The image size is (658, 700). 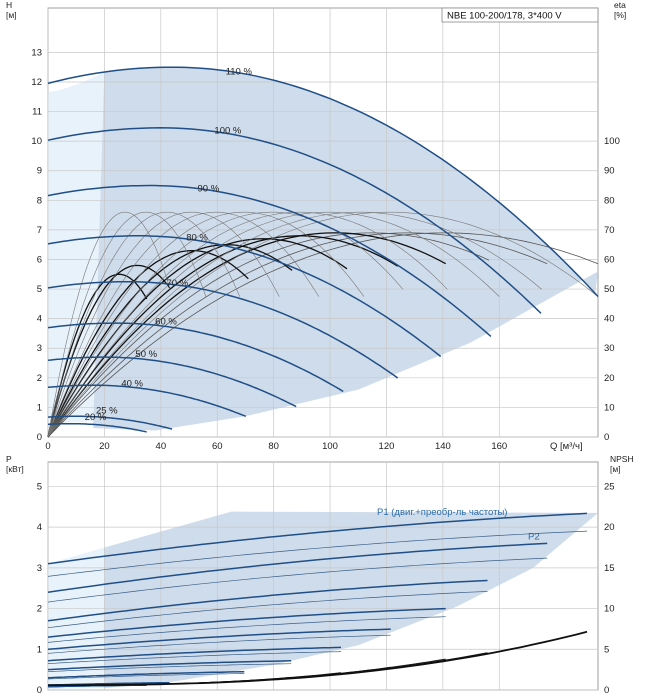 I want to click on title-box, so click(x=520, y=15).